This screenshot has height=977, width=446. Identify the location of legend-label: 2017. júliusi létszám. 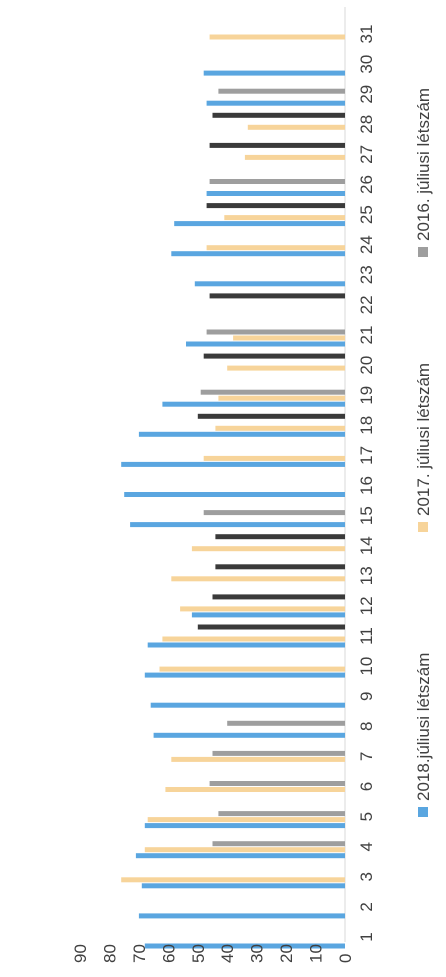
(423, 439).